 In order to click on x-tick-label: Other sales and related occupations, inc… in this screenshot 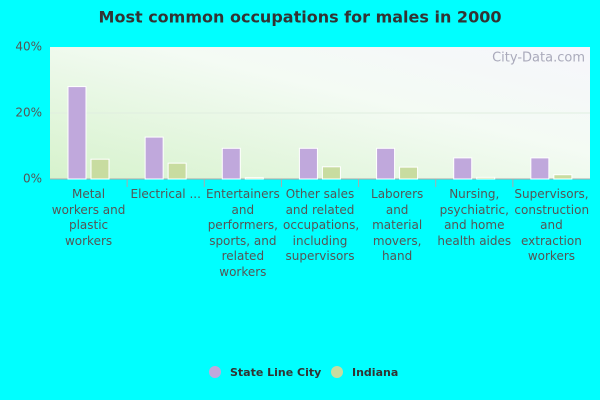, I will do `click(321, 225)`.